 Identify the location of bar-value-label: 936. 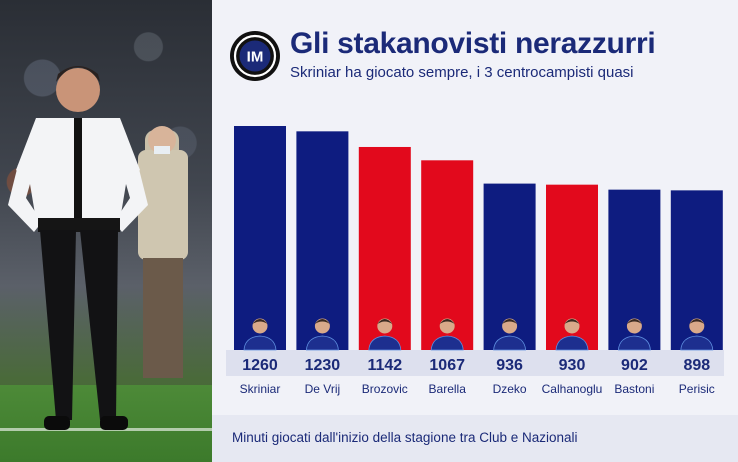
(509, 365).